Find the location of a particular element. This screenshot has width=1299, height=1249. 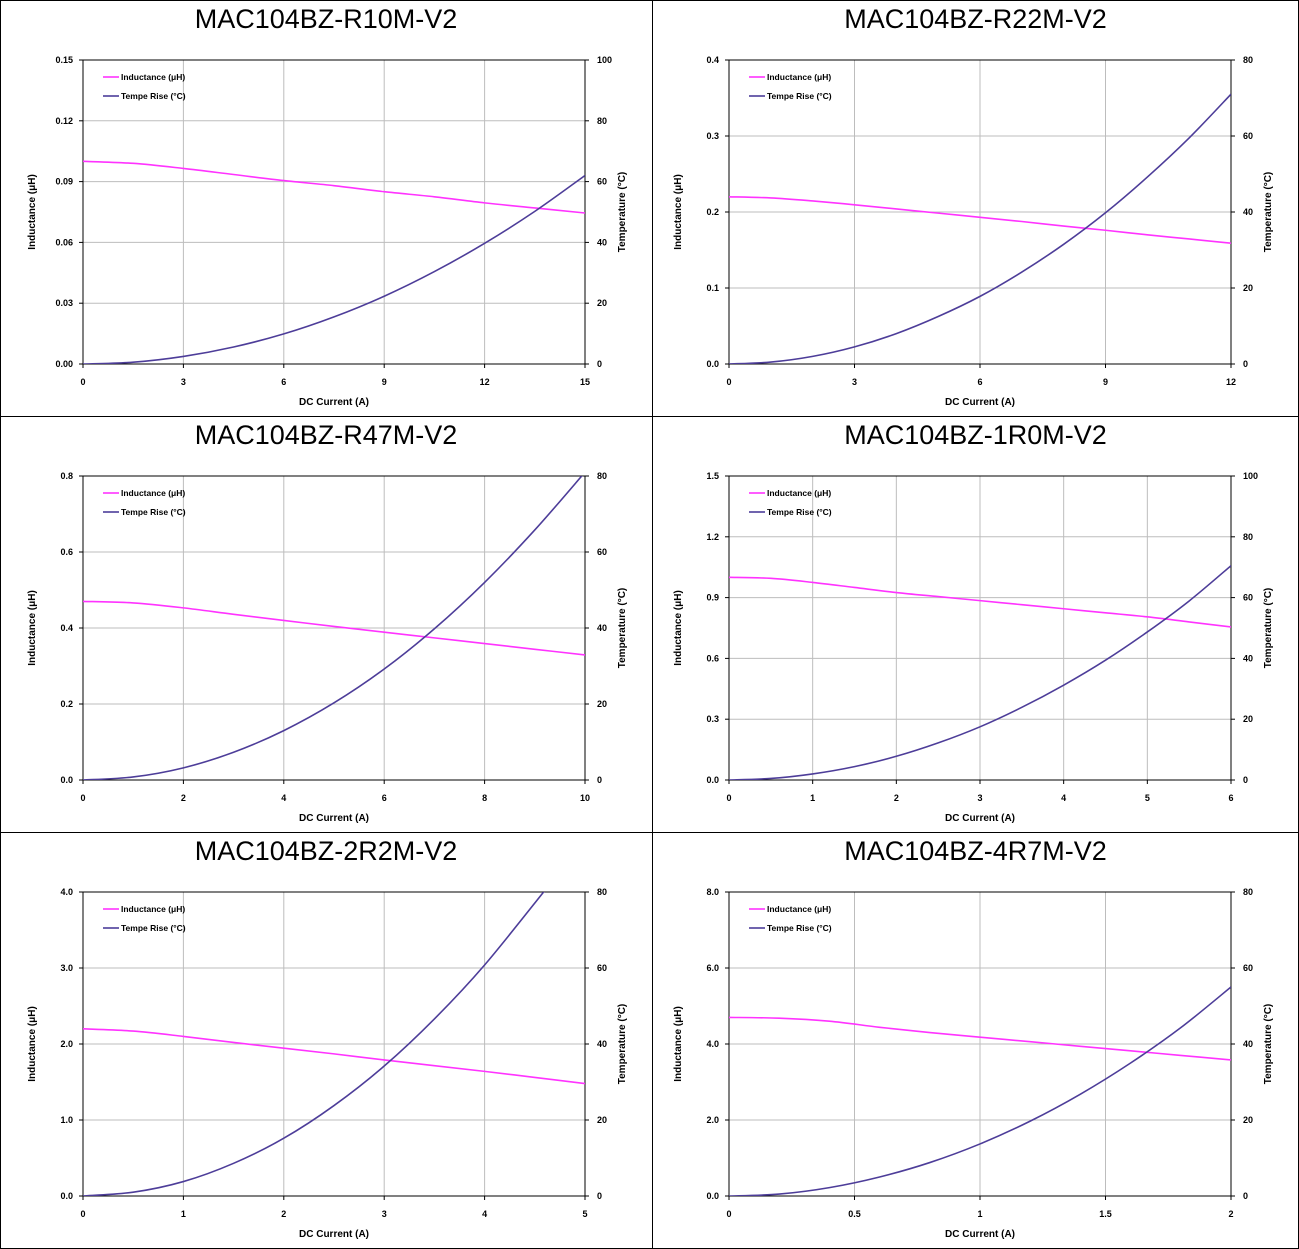

chart-title: MAC104BZ-4R7M-V2 is located at coordinates (975, 851).